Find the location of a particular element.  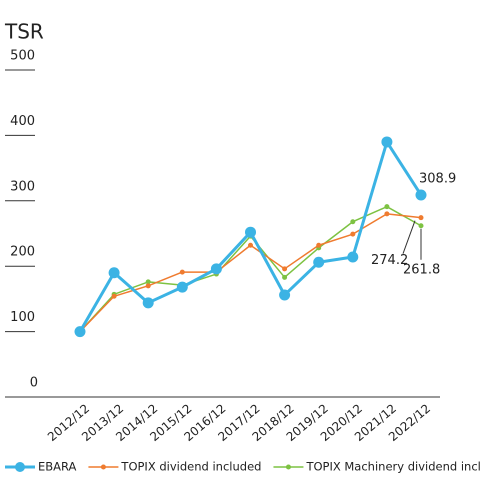

legend-label: TOPIX dividend included is located at coordinates (190, 467).